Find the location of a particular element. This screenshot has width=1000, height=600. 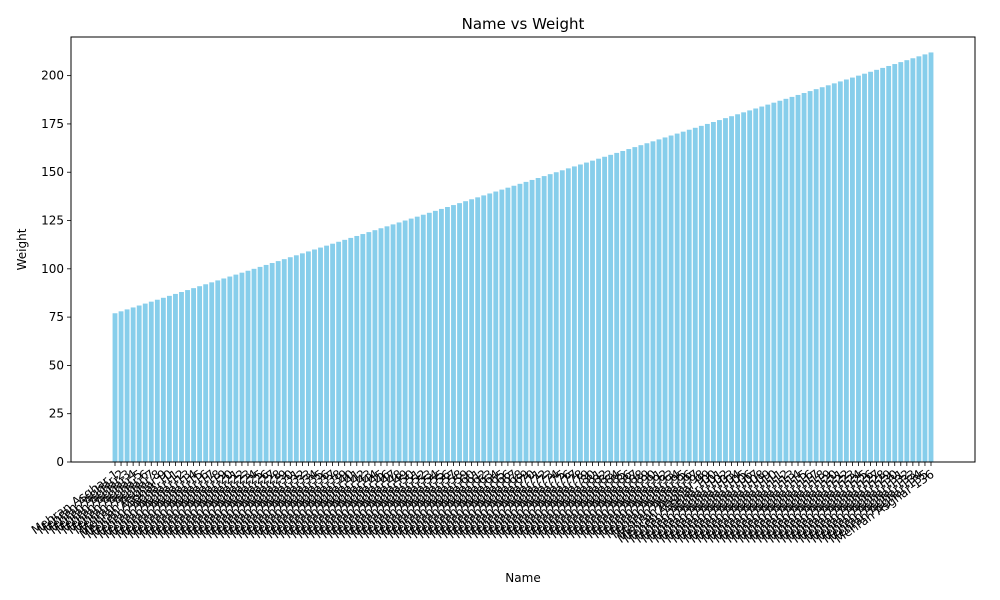

y-tick-label: 0 is located at coordinates (60, 462).